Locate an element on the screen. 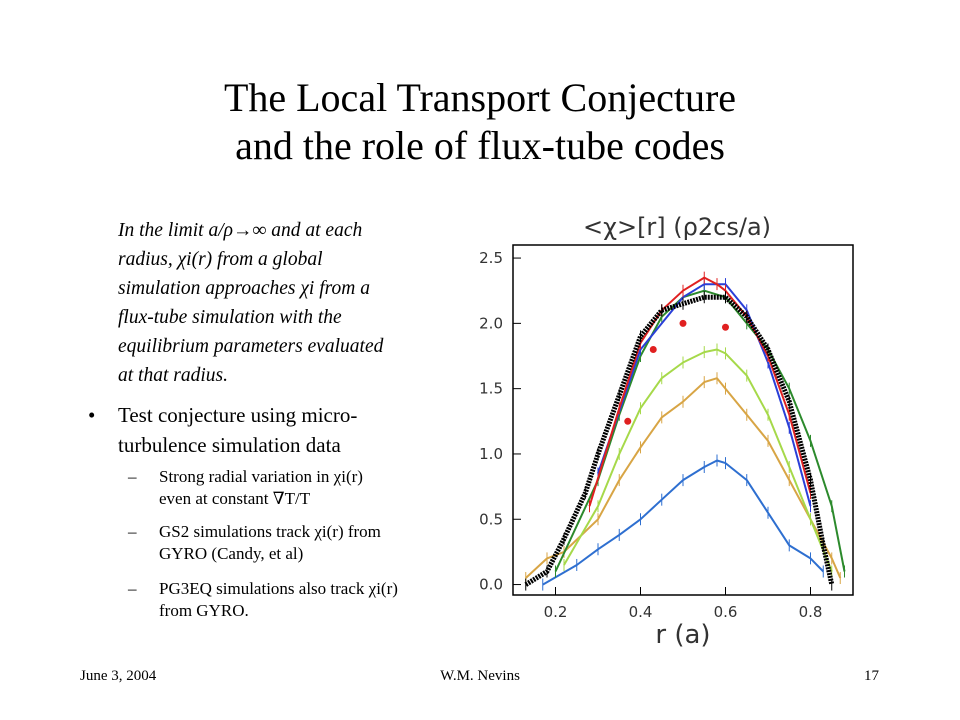 The height and width of the screenshot is (720, 960). x-tick-label: 0.4 is located at coordinates (641, 612).